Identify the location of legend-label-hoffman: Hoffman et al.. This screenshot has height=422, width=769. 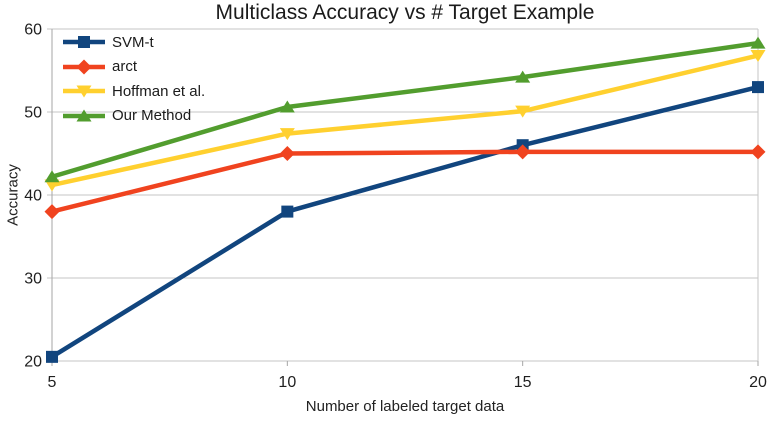
(159, 91).